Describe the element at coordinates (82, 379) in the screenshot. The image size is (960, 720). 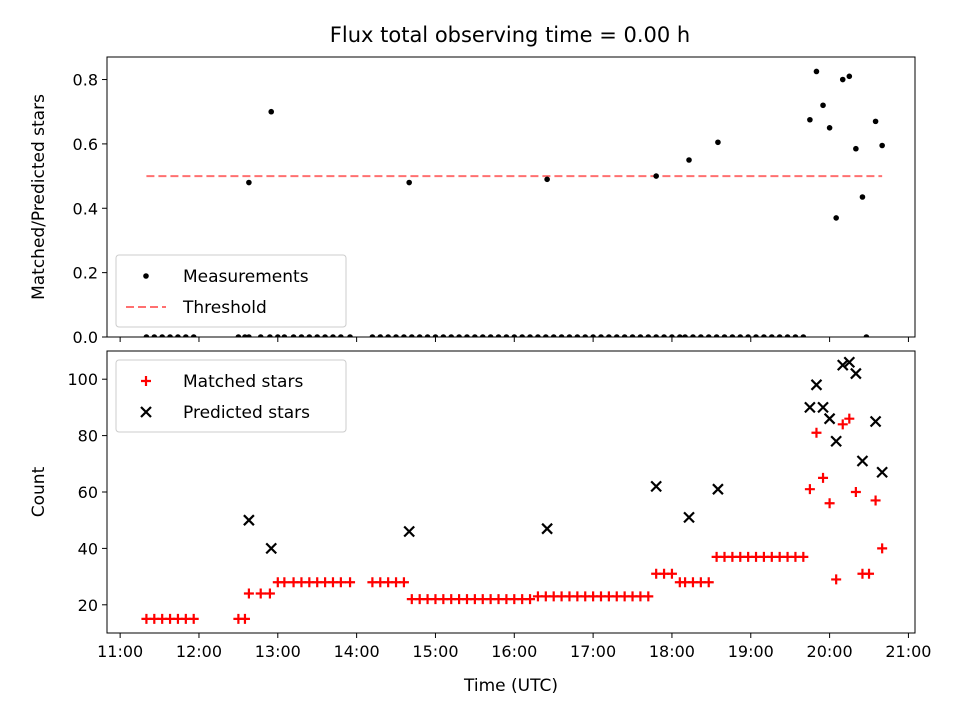
I see `y-tick-label: 100` at that location.